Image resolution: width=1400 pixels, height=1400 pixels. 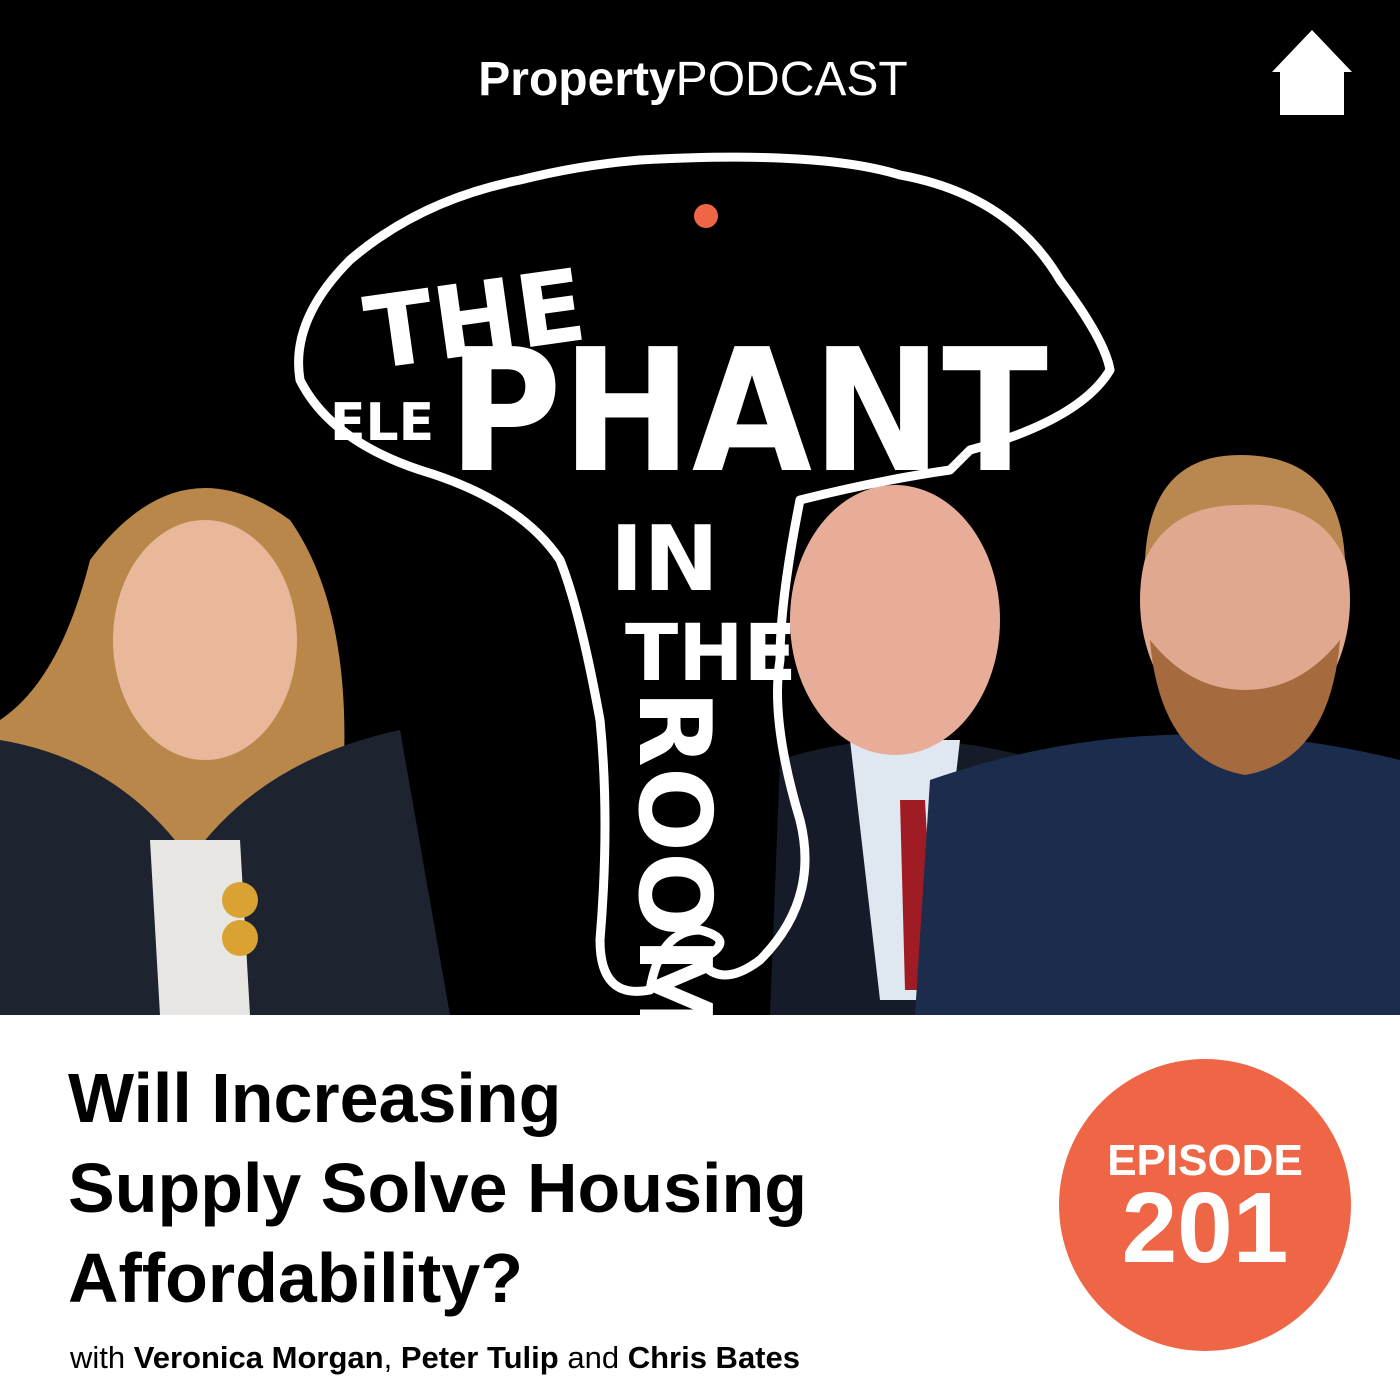 What do you see at coordinates (674, 863) in the screenshot?
I see `logo-room: ROOM` at bounding box center [674, 863].